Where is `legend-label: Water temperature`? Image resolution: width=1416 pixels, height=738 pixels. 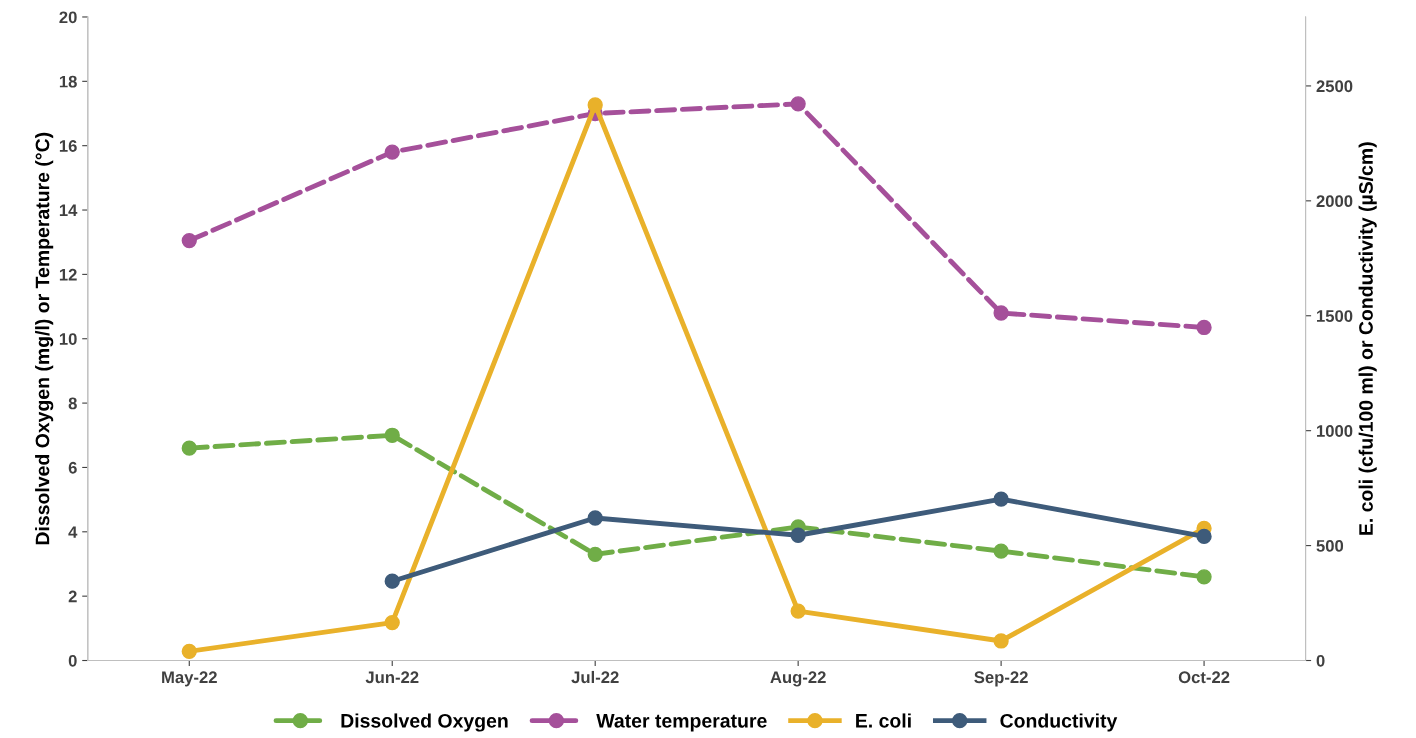 legend-label: Water temperature is located at coordinates (681, 723).